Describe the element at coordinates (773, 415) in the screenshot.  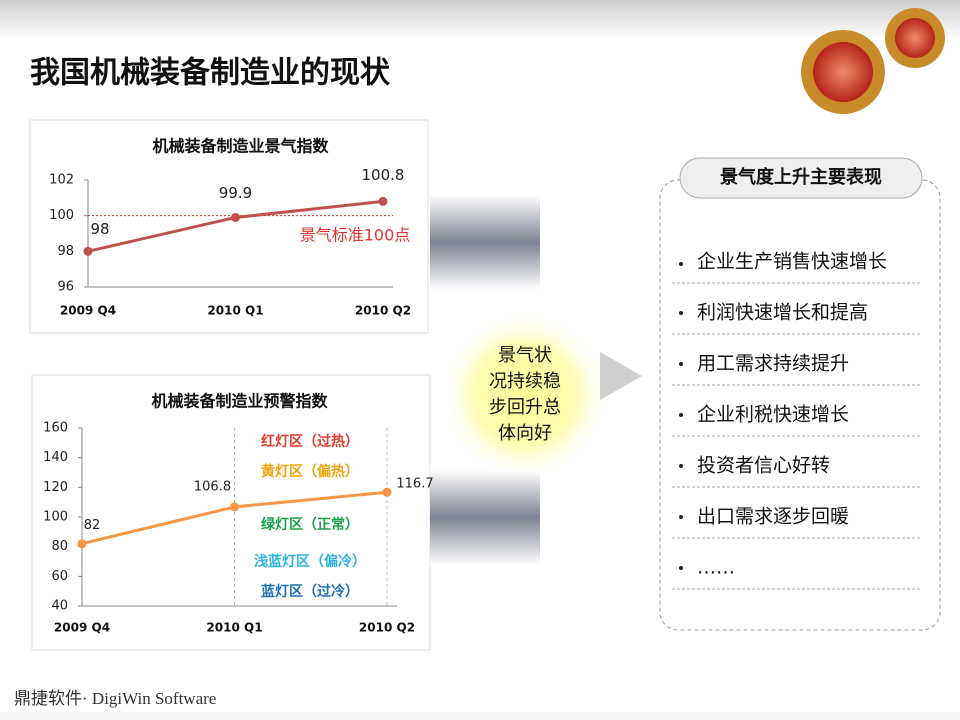
I see `bullet-text: 企业利税快速增长` at that location.